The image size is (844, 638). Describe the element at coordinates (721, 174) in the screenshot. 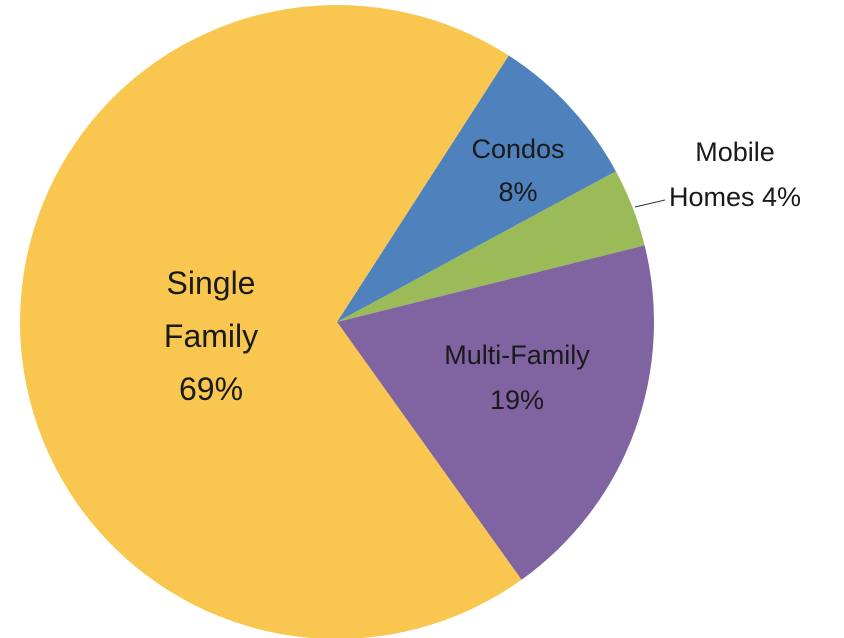

I see `category-label: Mobile Homes` at that location.